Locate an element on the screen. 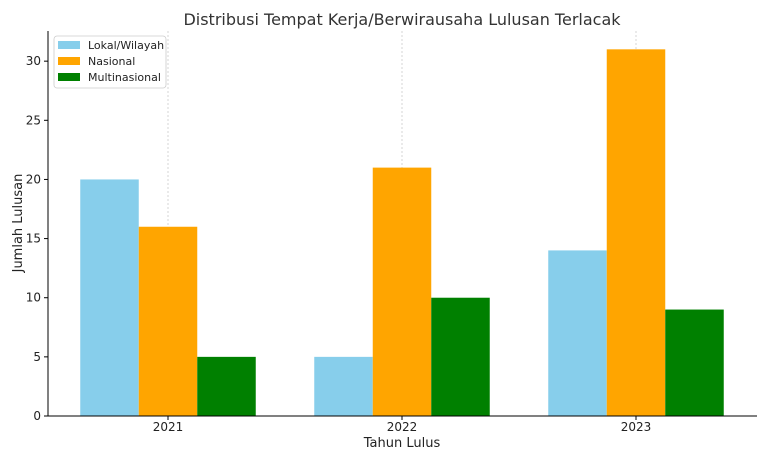 This screenshot has height=461, width=768. legend-label: Nasional is located at coordinates (111, 61).